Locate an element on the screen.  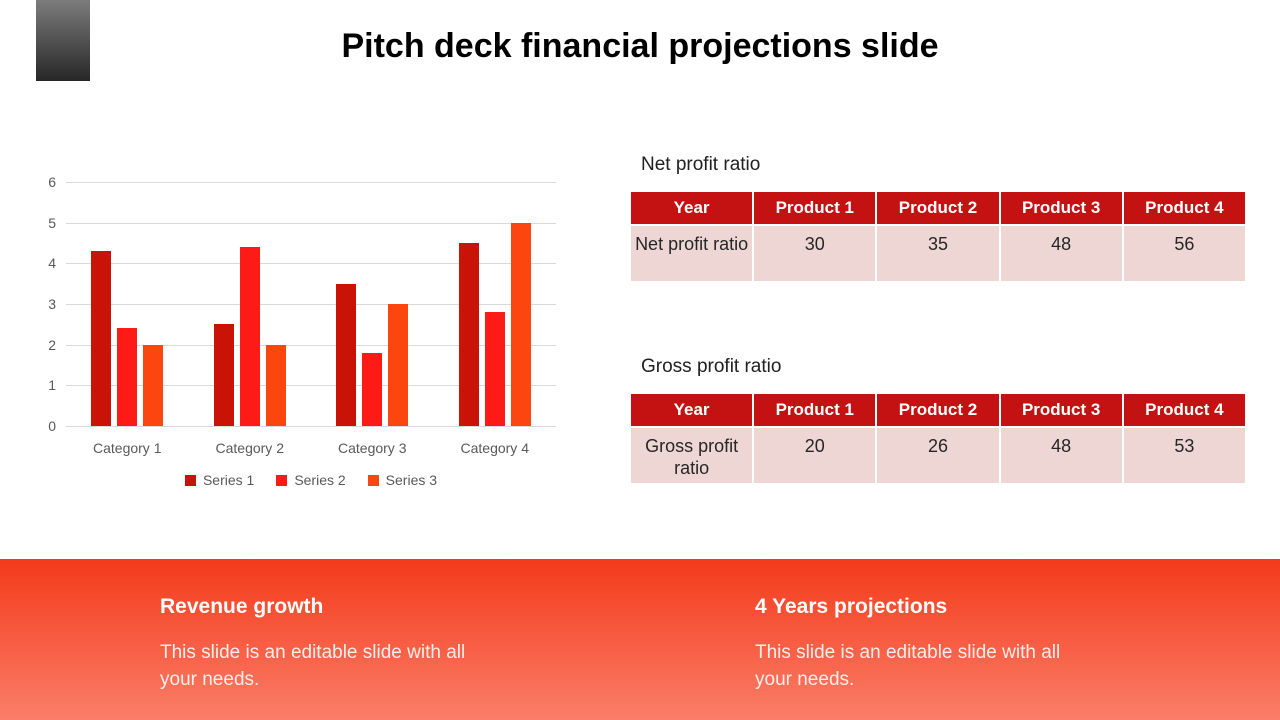
y-axis-tick-label: 6 is located at coordinates (52, 182).